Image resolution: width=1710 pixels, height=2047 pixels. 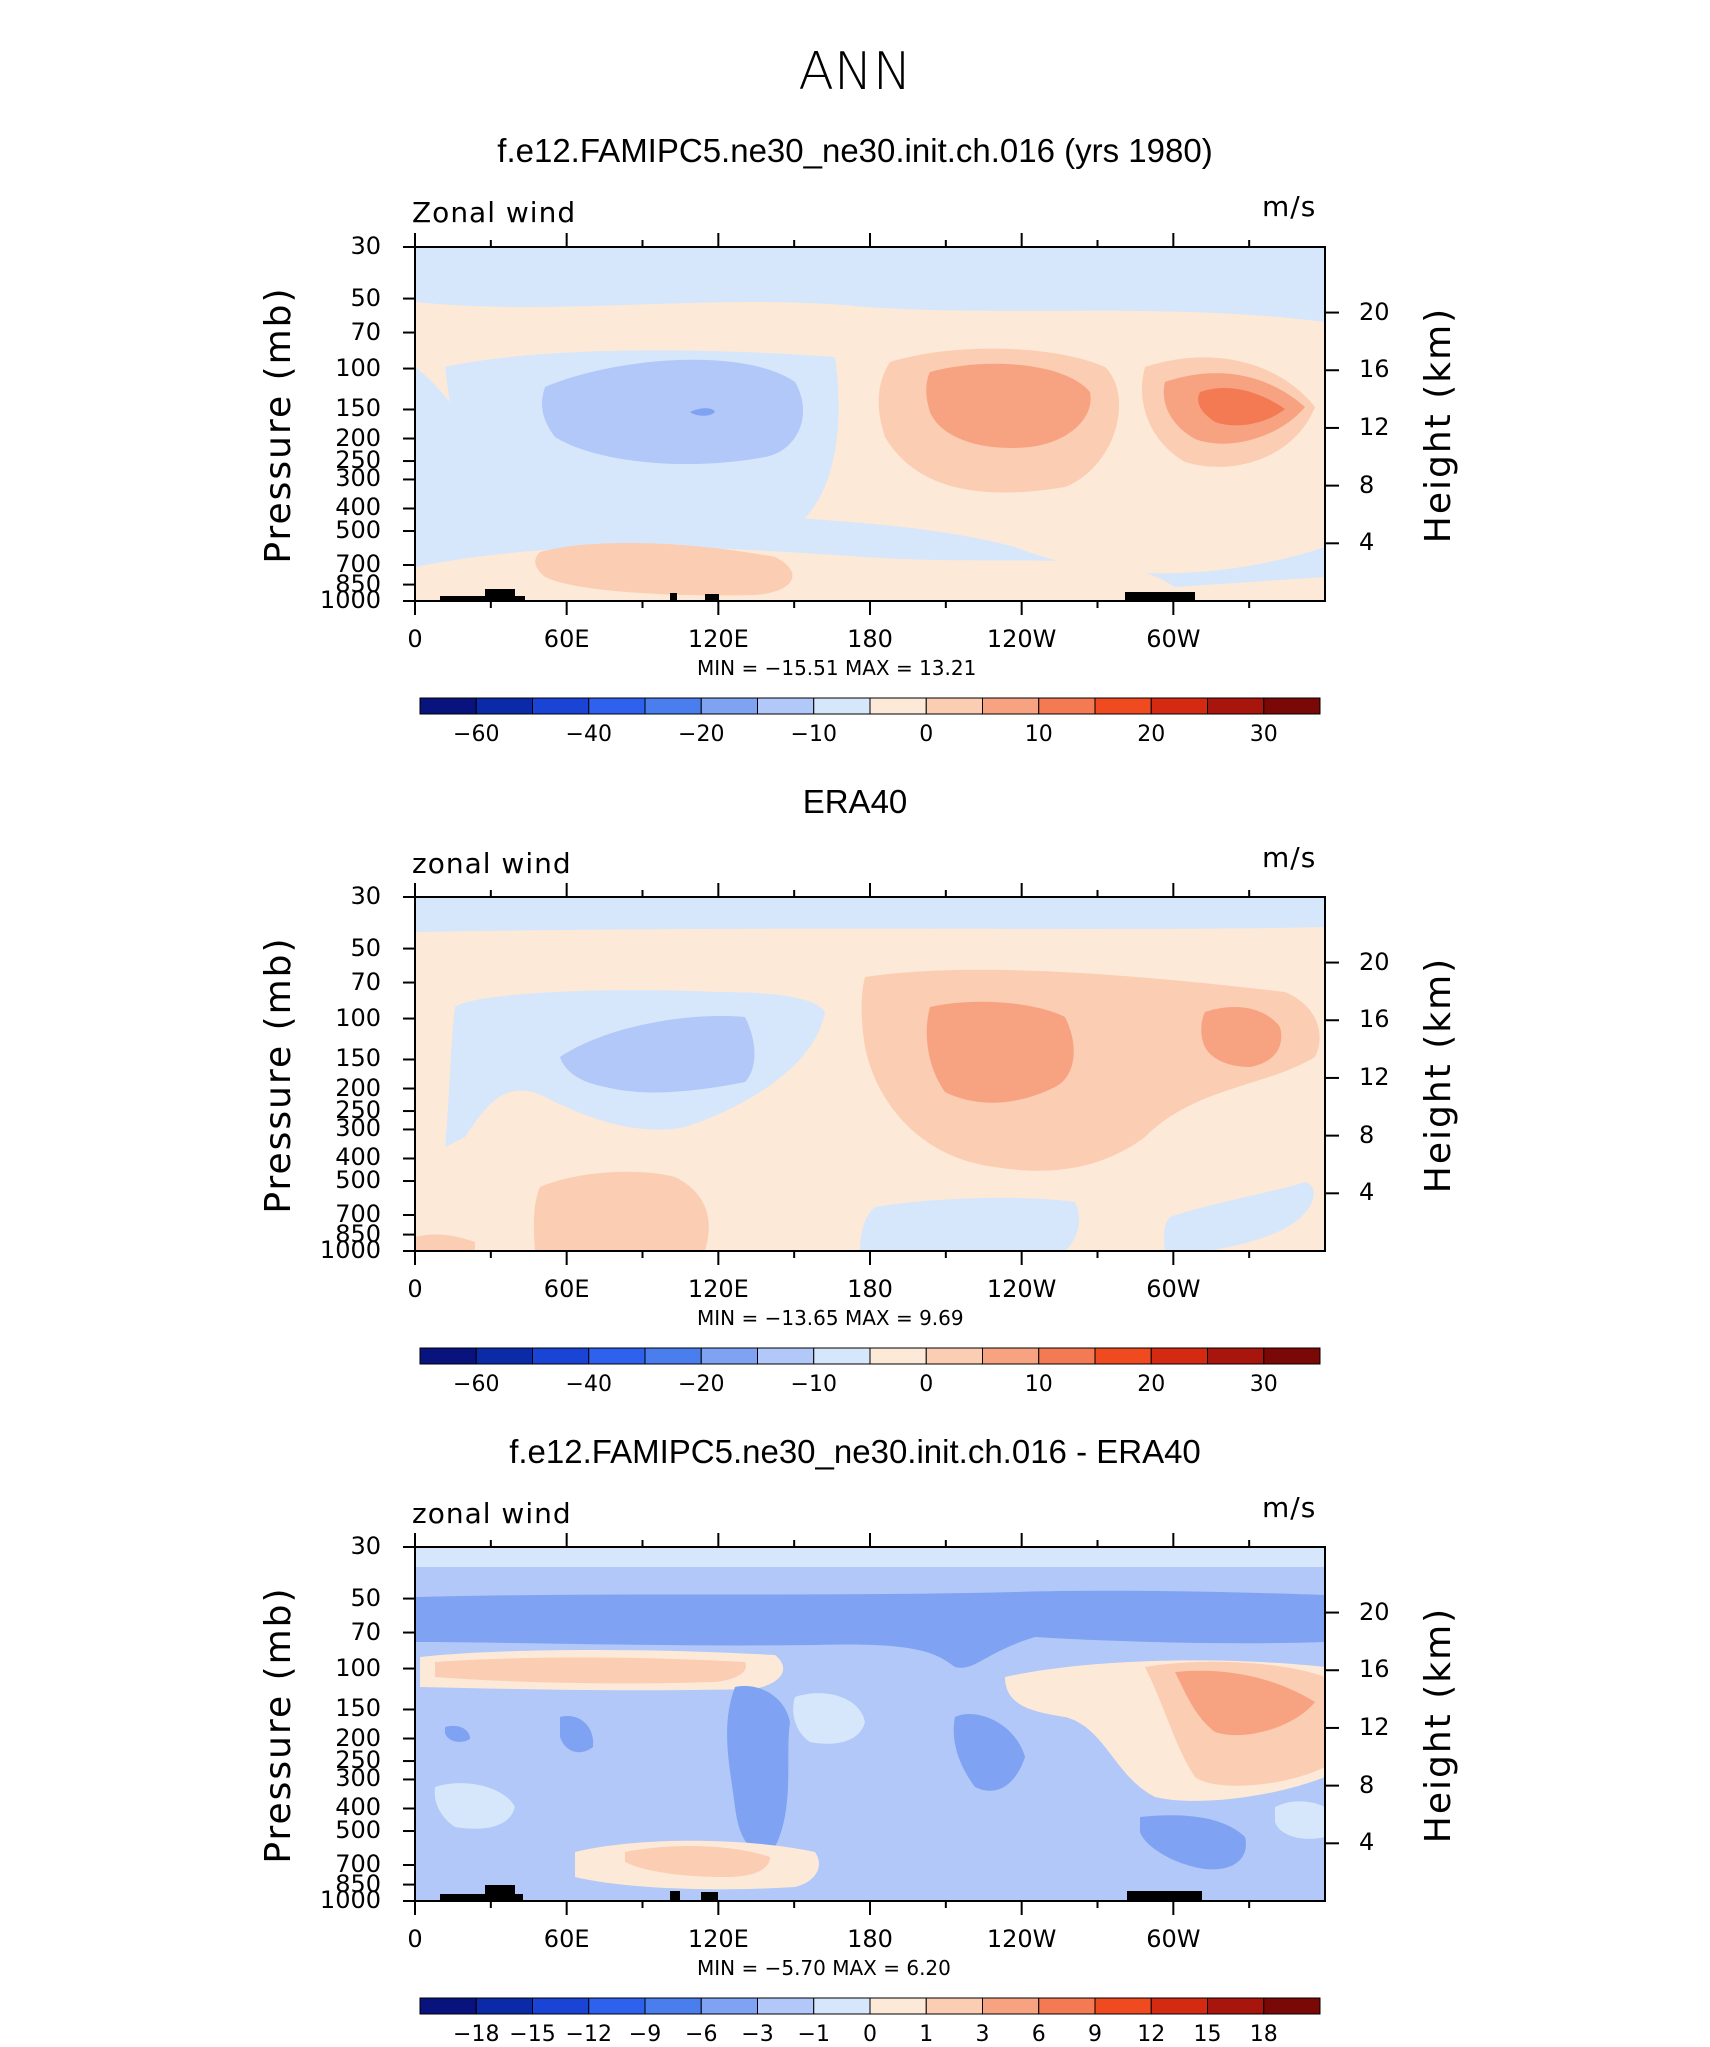 I want to click on panel-2-colorbar-label: −10, so click(x=813, y=1384).